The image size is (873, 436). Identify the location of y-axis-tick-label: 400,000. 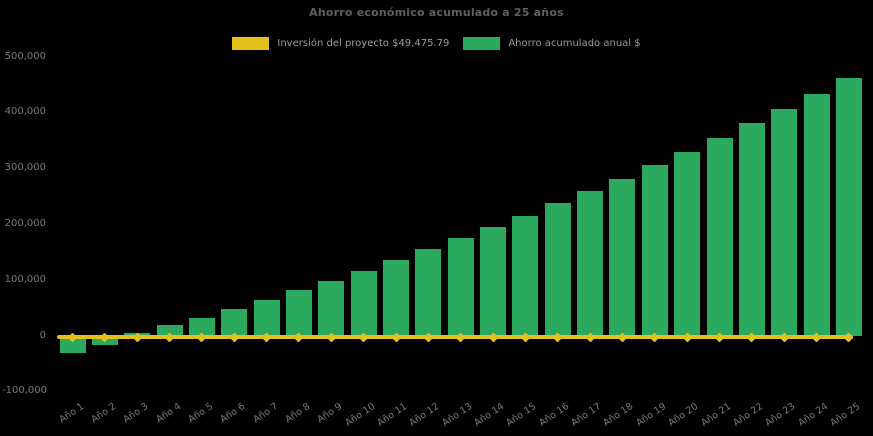
(25, 112).